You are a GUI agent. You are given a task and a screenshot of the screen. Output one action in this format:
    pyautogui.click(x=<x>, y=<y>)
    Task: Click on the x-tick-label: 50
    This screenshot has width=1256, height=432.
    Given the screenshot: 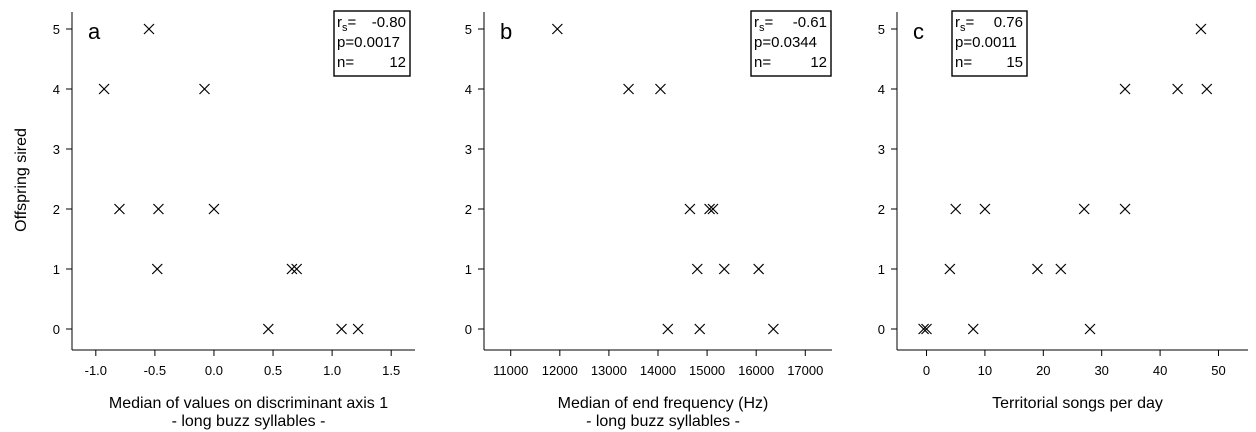 What is the action you would take?
    pyautogui.click(x=1218, y=370)
    